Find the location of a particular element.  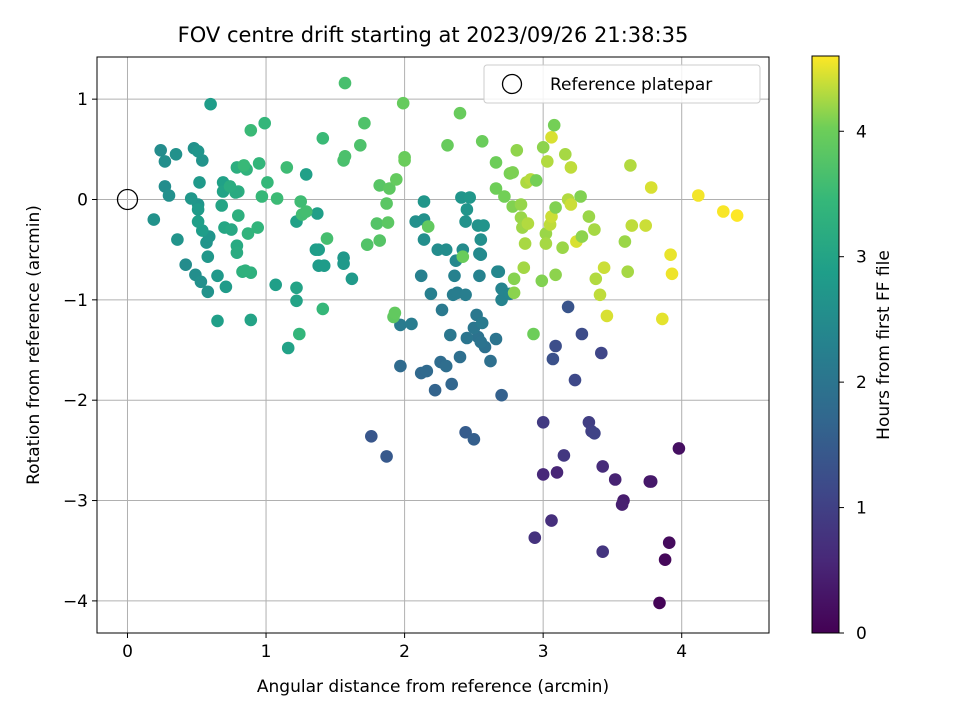

reference-point is located at coordinates (127, 199).